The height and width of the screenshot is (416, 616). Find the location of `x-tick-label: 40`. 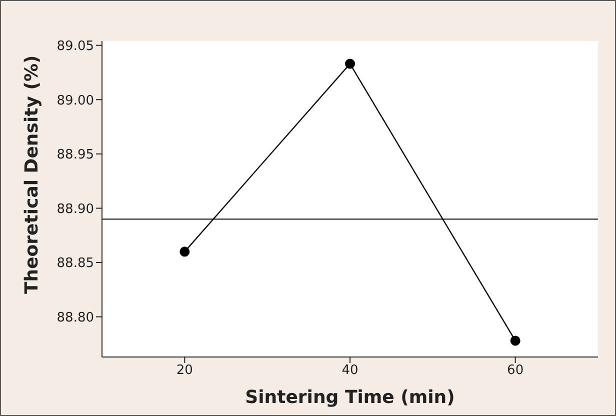

x-tick-label: 40 is located at coordinates (350, 370).